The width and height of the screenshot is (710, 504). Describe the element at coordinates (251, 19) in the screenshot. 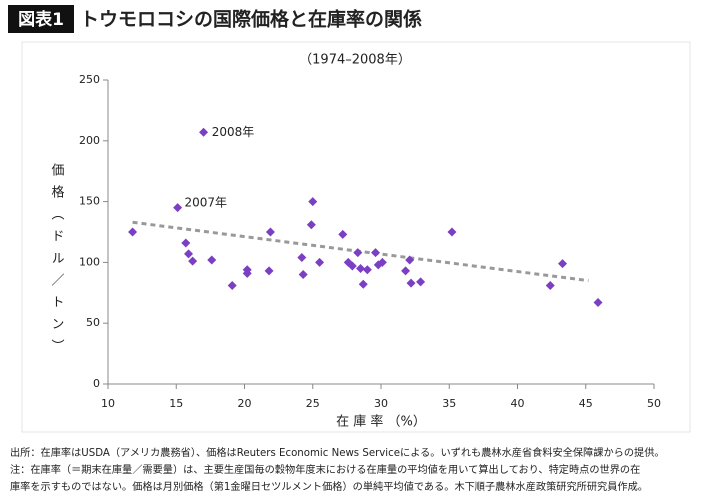

I see `title: トウモロコシの国際価格と在庫率の関係` at that location.